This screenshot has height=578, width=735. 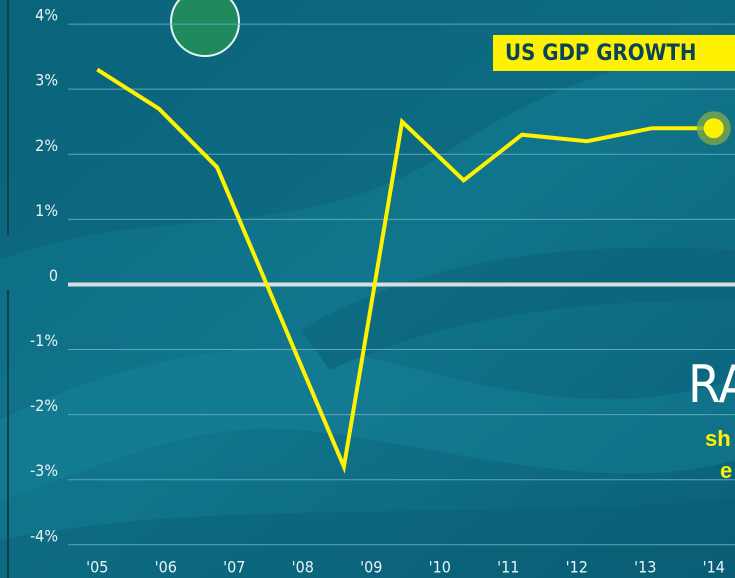 What do you see at coordinates (726, 470) in the screenshot?
I see `annotation: e` at bounding box center [726, 470].